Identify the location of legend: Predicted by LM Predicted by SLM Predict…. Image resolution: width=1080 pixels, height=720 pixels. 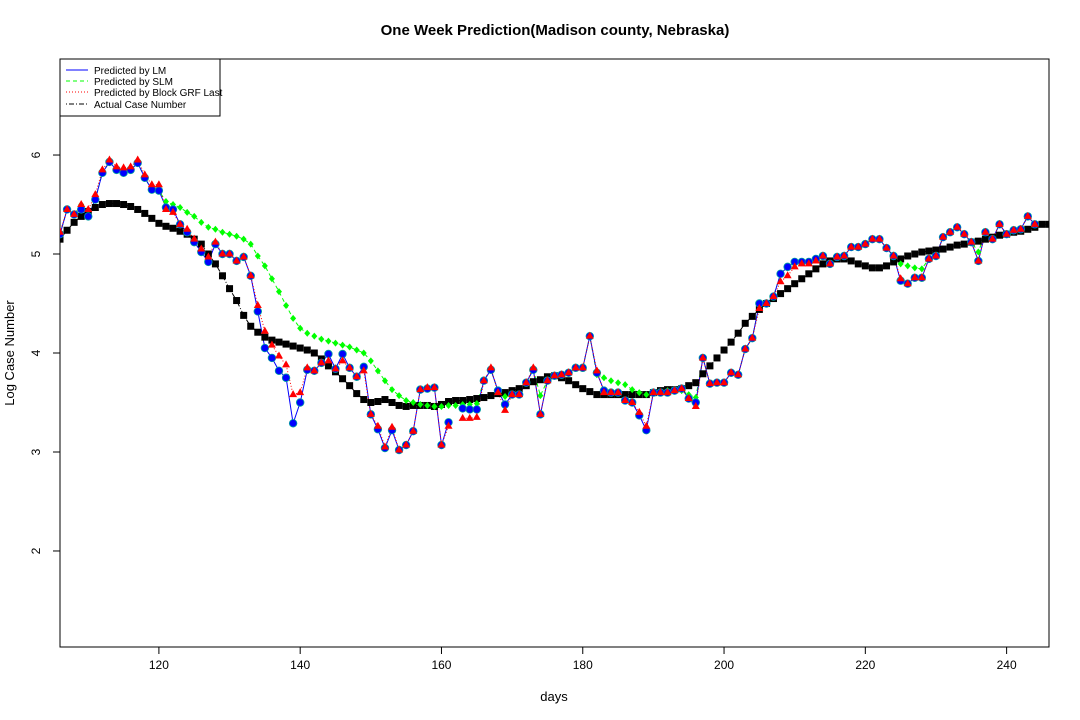
(141, 87).